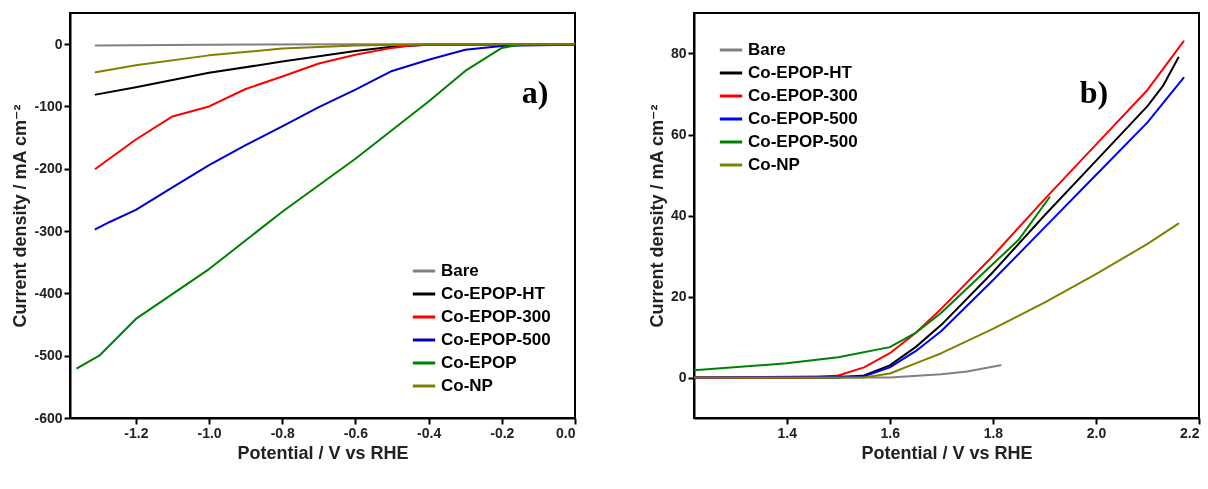 The height and width of the screenshot is (489, 1208). I want to click on x-tick-label: -0.4, so click(429, 432).